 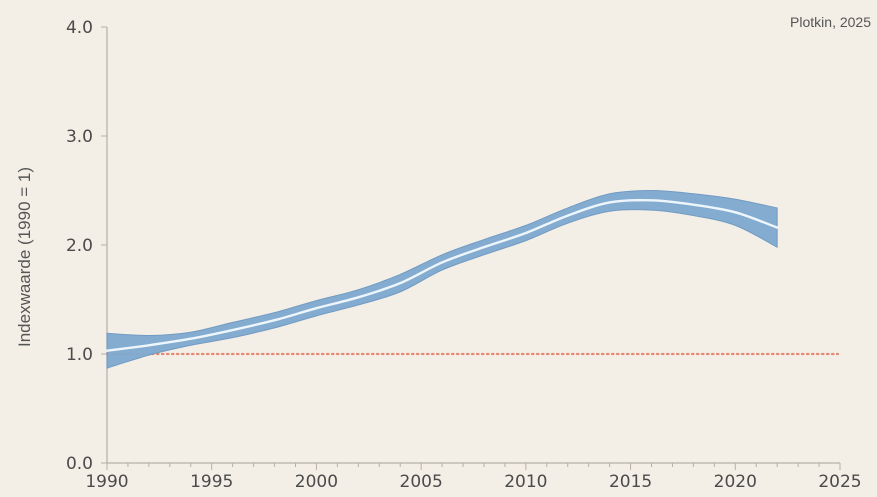 What do you see at coordinates (79, 355) in the screenshot?
I see `y-tick-label: 1.0` at bounding box center [79, 355].